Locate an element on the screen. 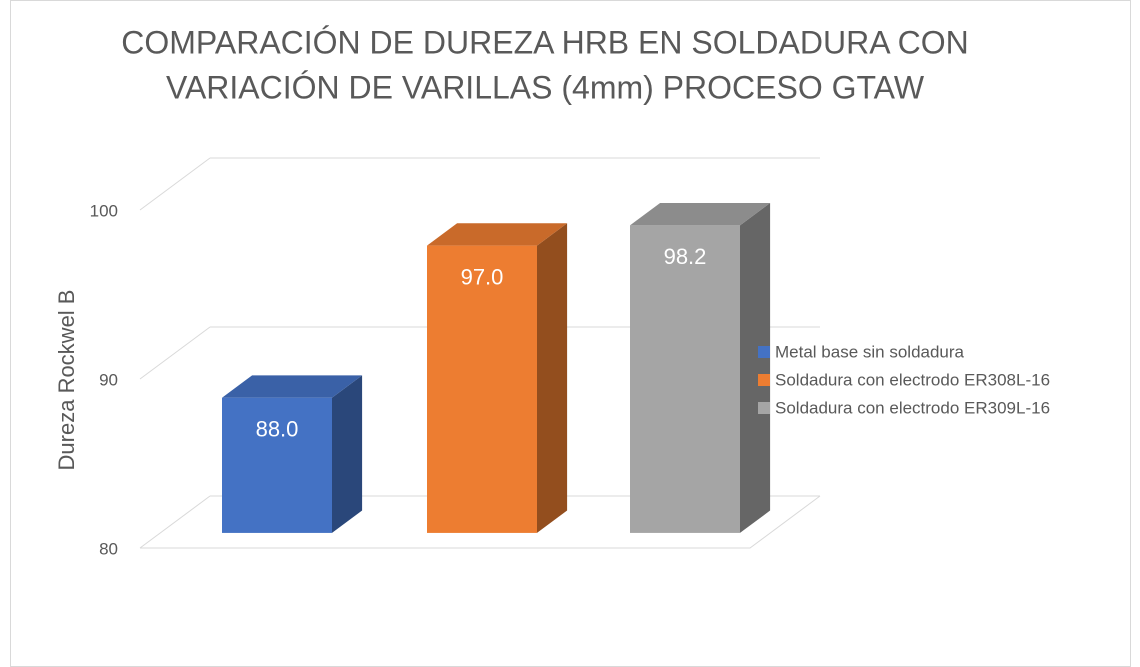 The width and height of the screenshot is (1140, 667). legend-label: Metal base sin soldadura is located at coordinates (870, 351).